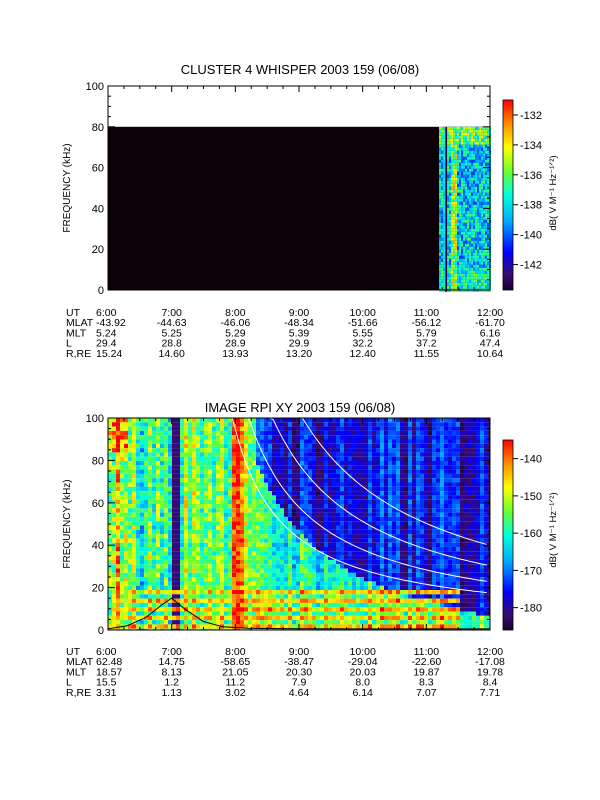 This screenshot has height=800, width=600. I want to click on ephemeris-row-label: L, so click(69, 344).